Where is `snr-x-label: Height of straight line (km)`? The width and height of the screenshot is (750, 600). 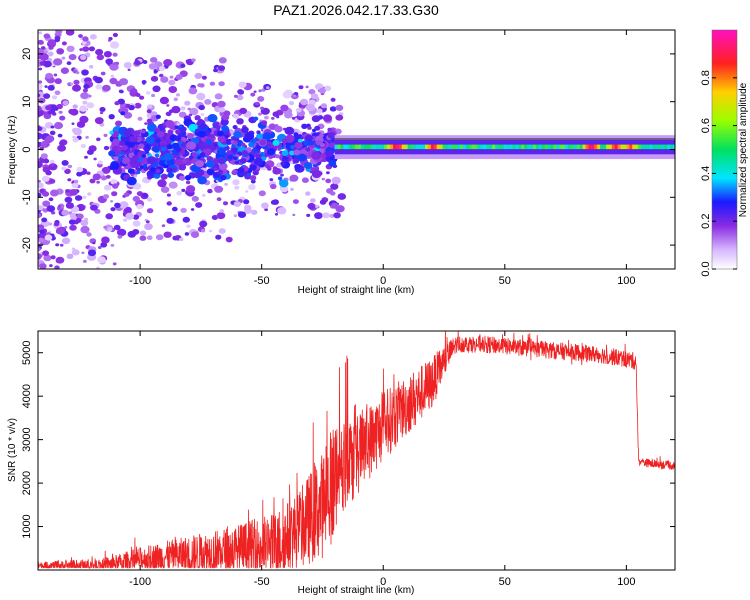 snr-x-label: Height of straight line (km) is located at coordinates (356, 590).